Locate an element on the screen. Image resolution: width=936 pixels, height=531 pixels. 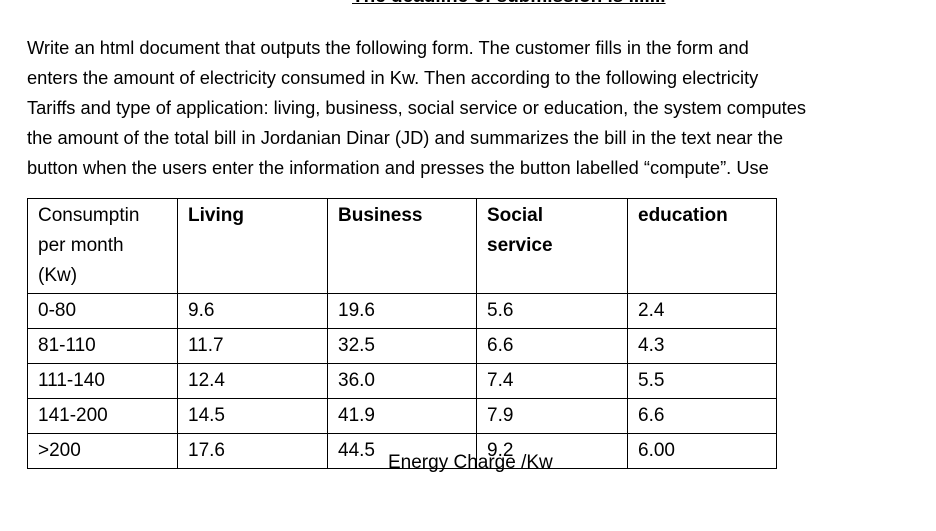
header-line: Social is located at coordinates (515, 215).